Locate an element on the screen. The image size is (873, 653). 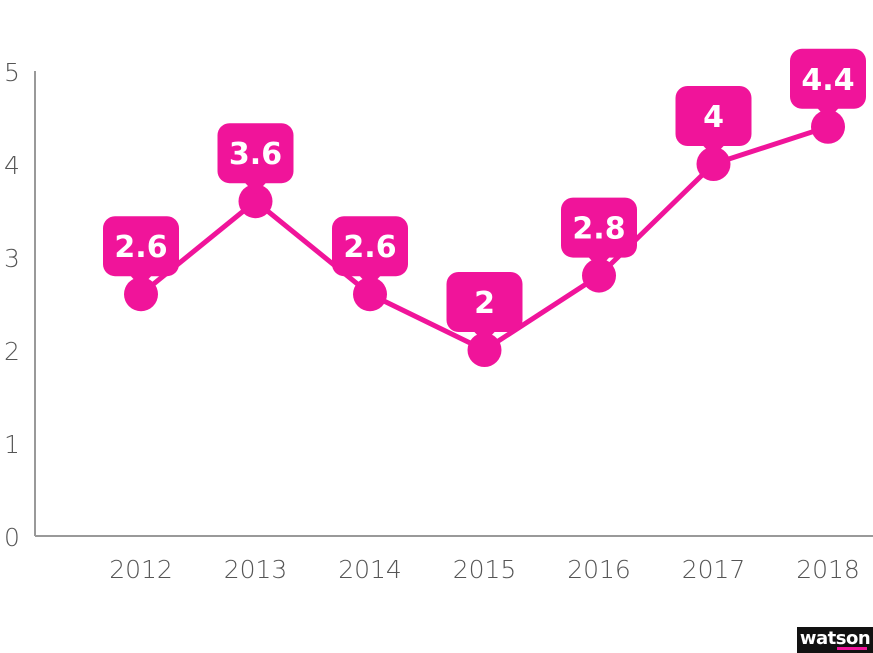
data-label: 4 is located at coordinates (713, 117).